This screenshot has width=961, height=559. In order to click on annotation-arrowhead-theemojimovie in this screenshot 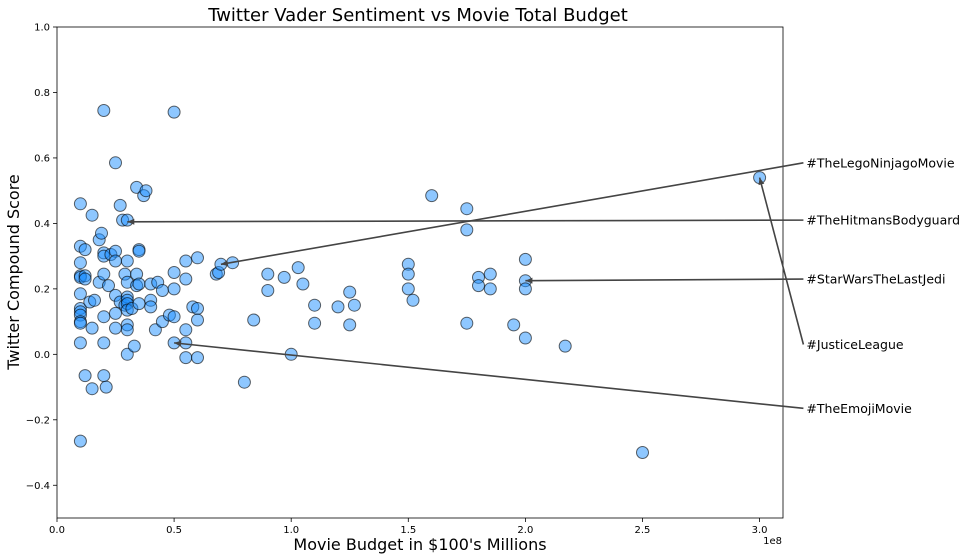, I will do `click(178, 343)`.